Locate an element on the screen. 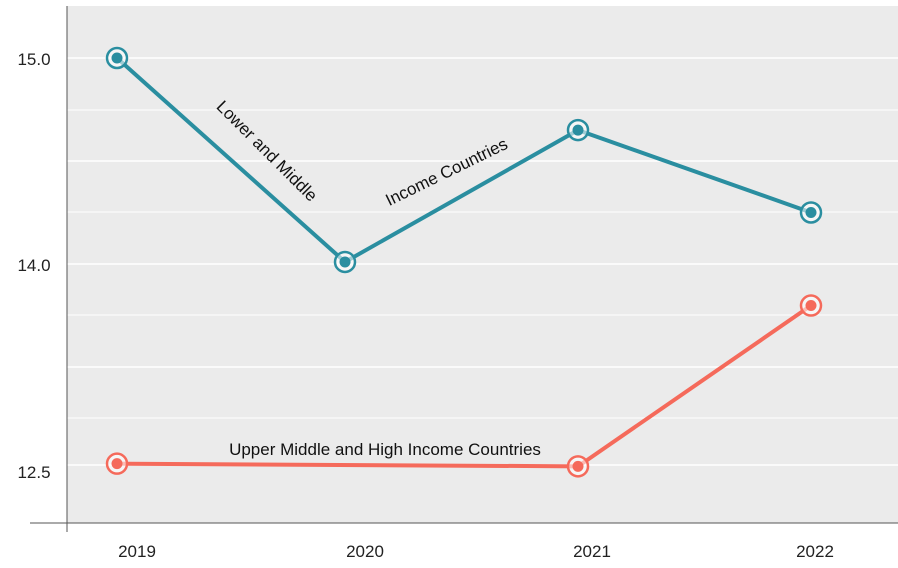  series-label-upper-middle-high: Upper Middle and High Income Countries is located at coordinates (385, 449).